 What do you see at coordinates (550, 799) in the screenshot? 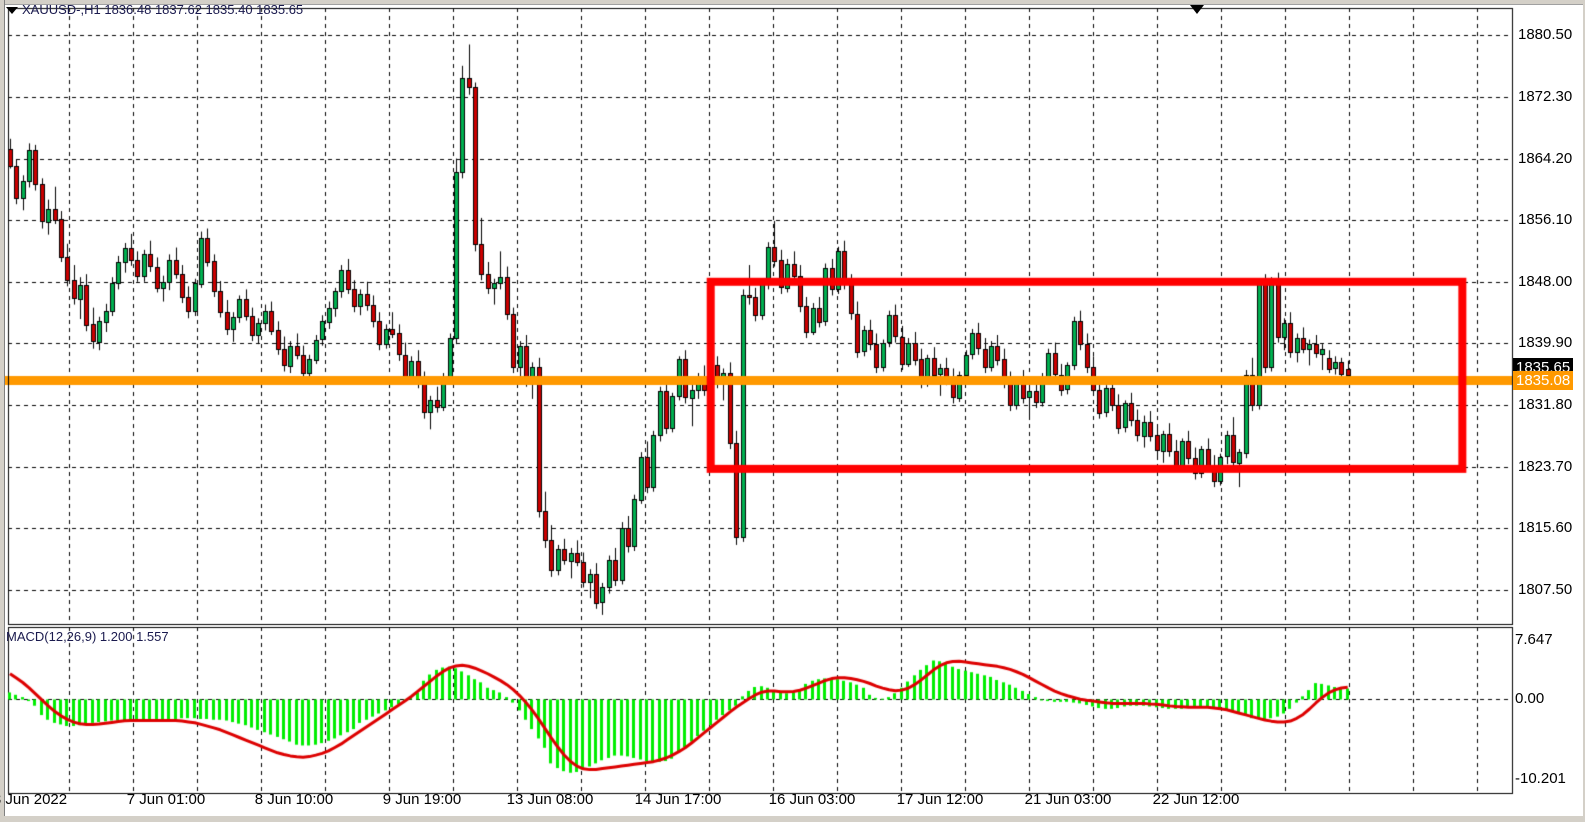
I see `time-axis-tick-label: 13 Jun 08:00` at bounding box center [550, 799].